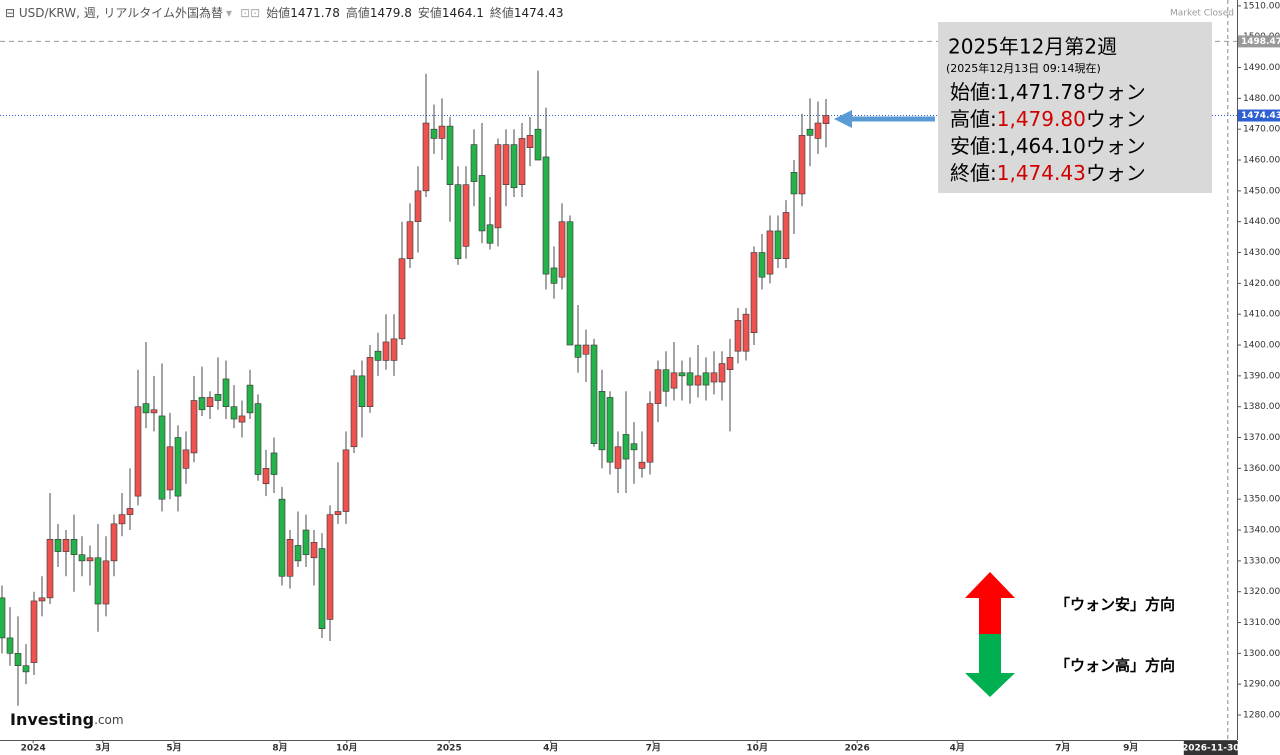 The height and width of the screenshot is (755, 1280). What do you see at coordinates (1261, 531) in the screenshot?
I see `y-tick-label: 1340.00` at bounding box center [1261, 531].